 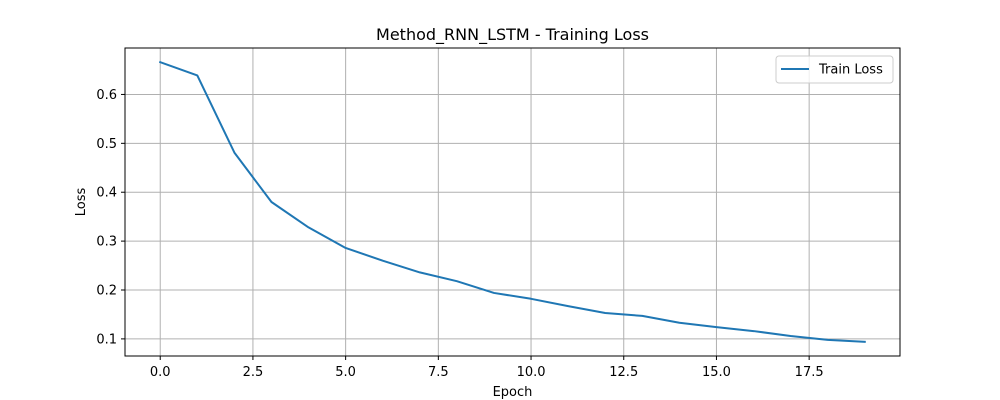 What do you see at coordinates (106, 193) in the screenshot?
I see `y-tick-label: 0.4` at bounding box center [106, 193].